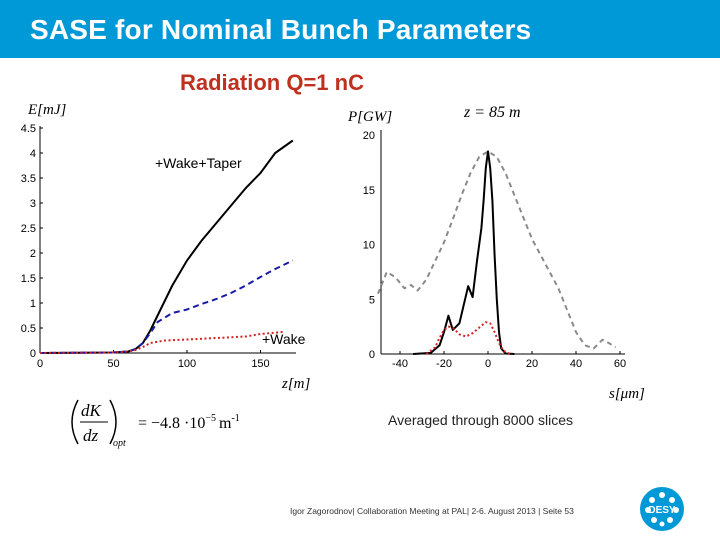 The height and width of the screenshot is (540, 720). I want to click on energy-y-tick-label: 2.5, so click(28, 229).